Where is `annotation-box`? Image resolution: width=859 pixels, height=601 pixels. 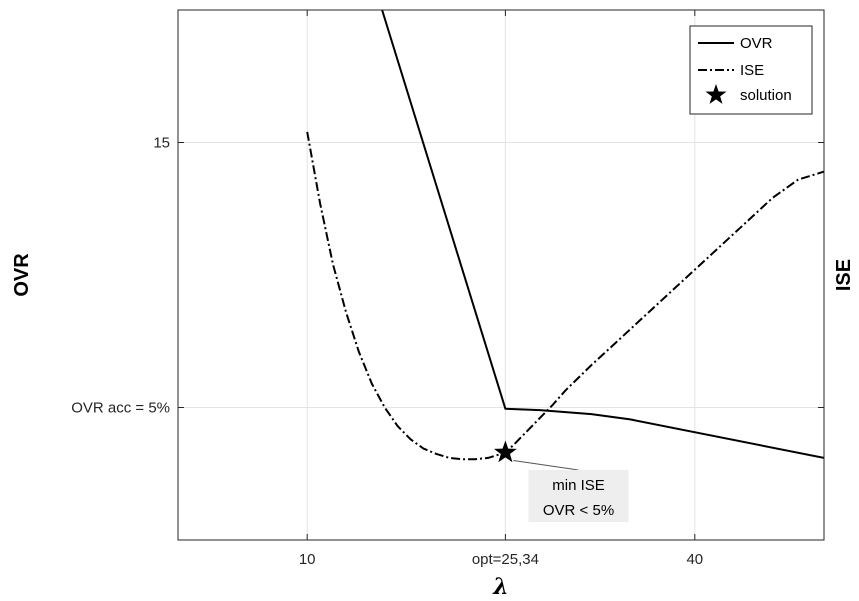 annotation-box is located at coordinates (578, 495).